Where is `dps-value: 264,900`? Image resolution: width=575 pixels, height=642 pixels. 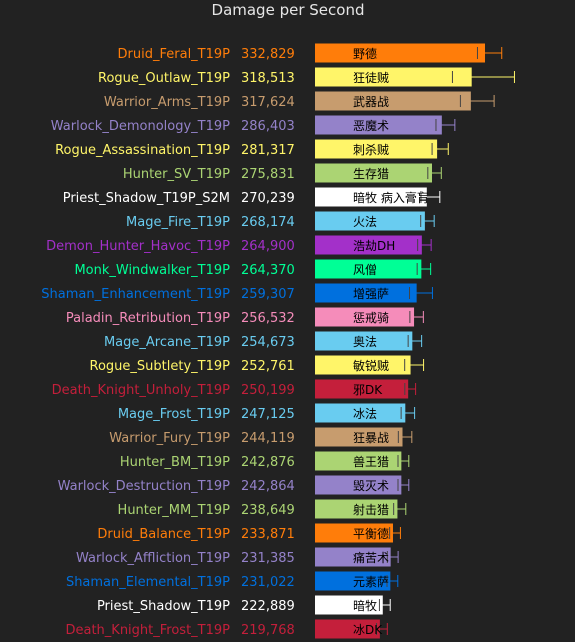 dps-value: 264,900 is located at coordinates (268, 246).